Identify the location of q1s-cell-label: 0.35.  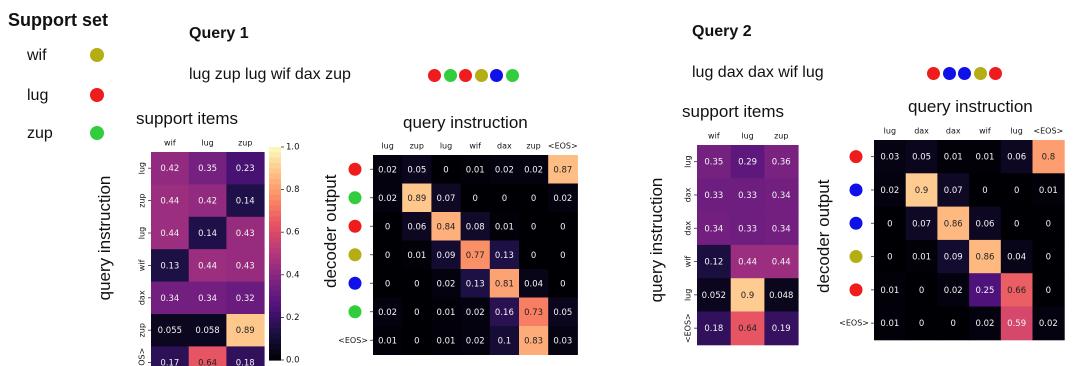
(207, 169).